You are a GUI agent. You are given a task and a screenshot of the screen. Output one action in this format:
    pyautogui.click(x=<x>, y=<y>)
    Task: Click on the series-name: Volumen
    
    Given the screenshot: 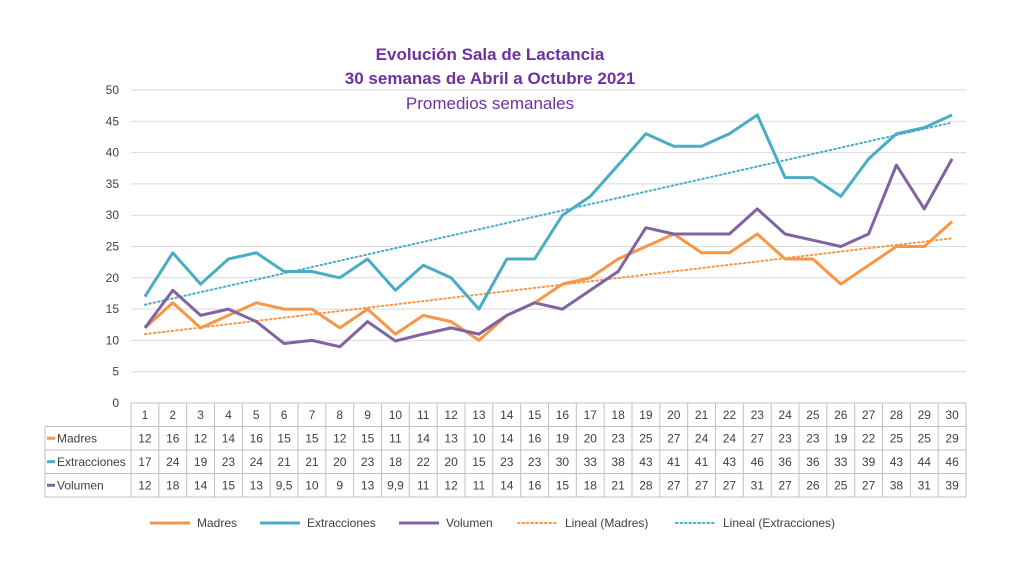 What is the action you would take?
    pyautogui.click(x=80, y=485)
    